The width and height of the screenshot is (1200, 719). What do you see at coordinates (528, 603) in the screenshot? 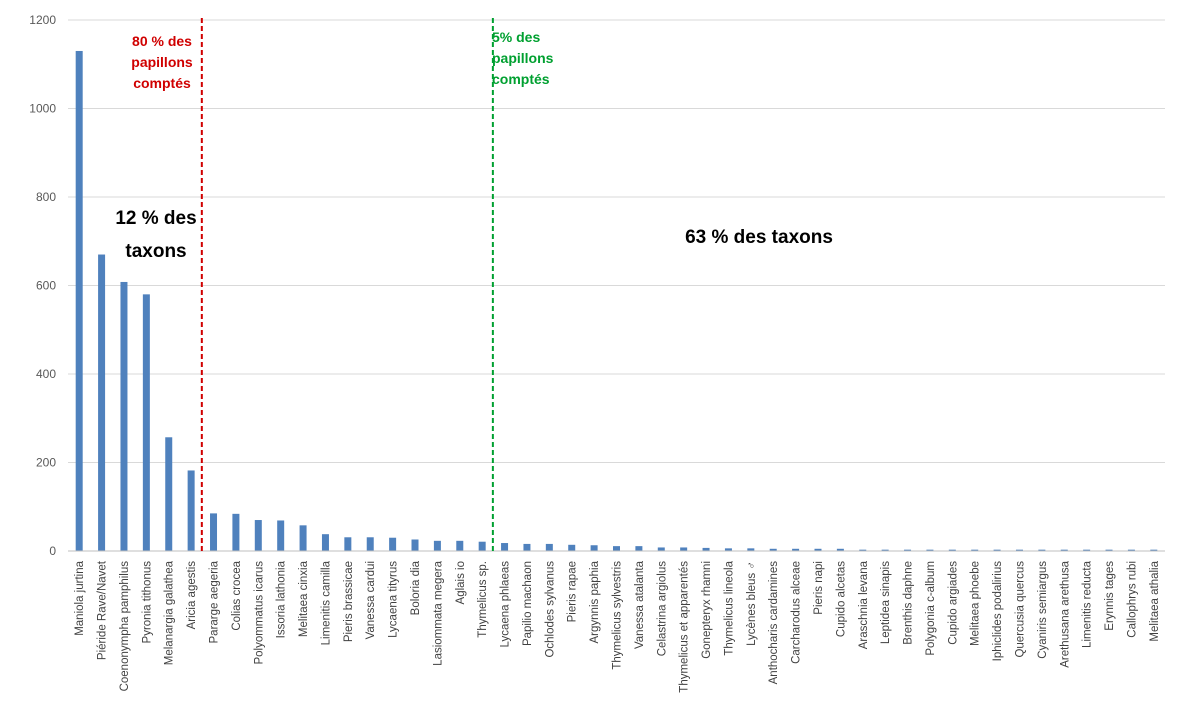
I see `category-label: Papilio machaon` at bounding box center [528, 603].